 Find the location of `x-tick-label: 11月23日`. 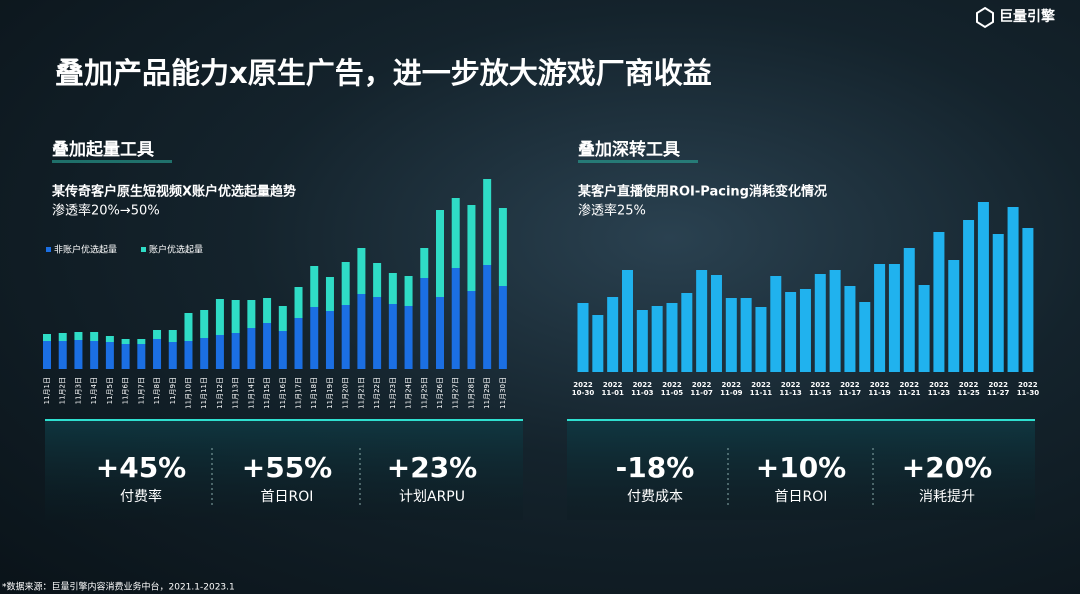

x-tick-label: 11月23日 is located at coordinates (393, 393).